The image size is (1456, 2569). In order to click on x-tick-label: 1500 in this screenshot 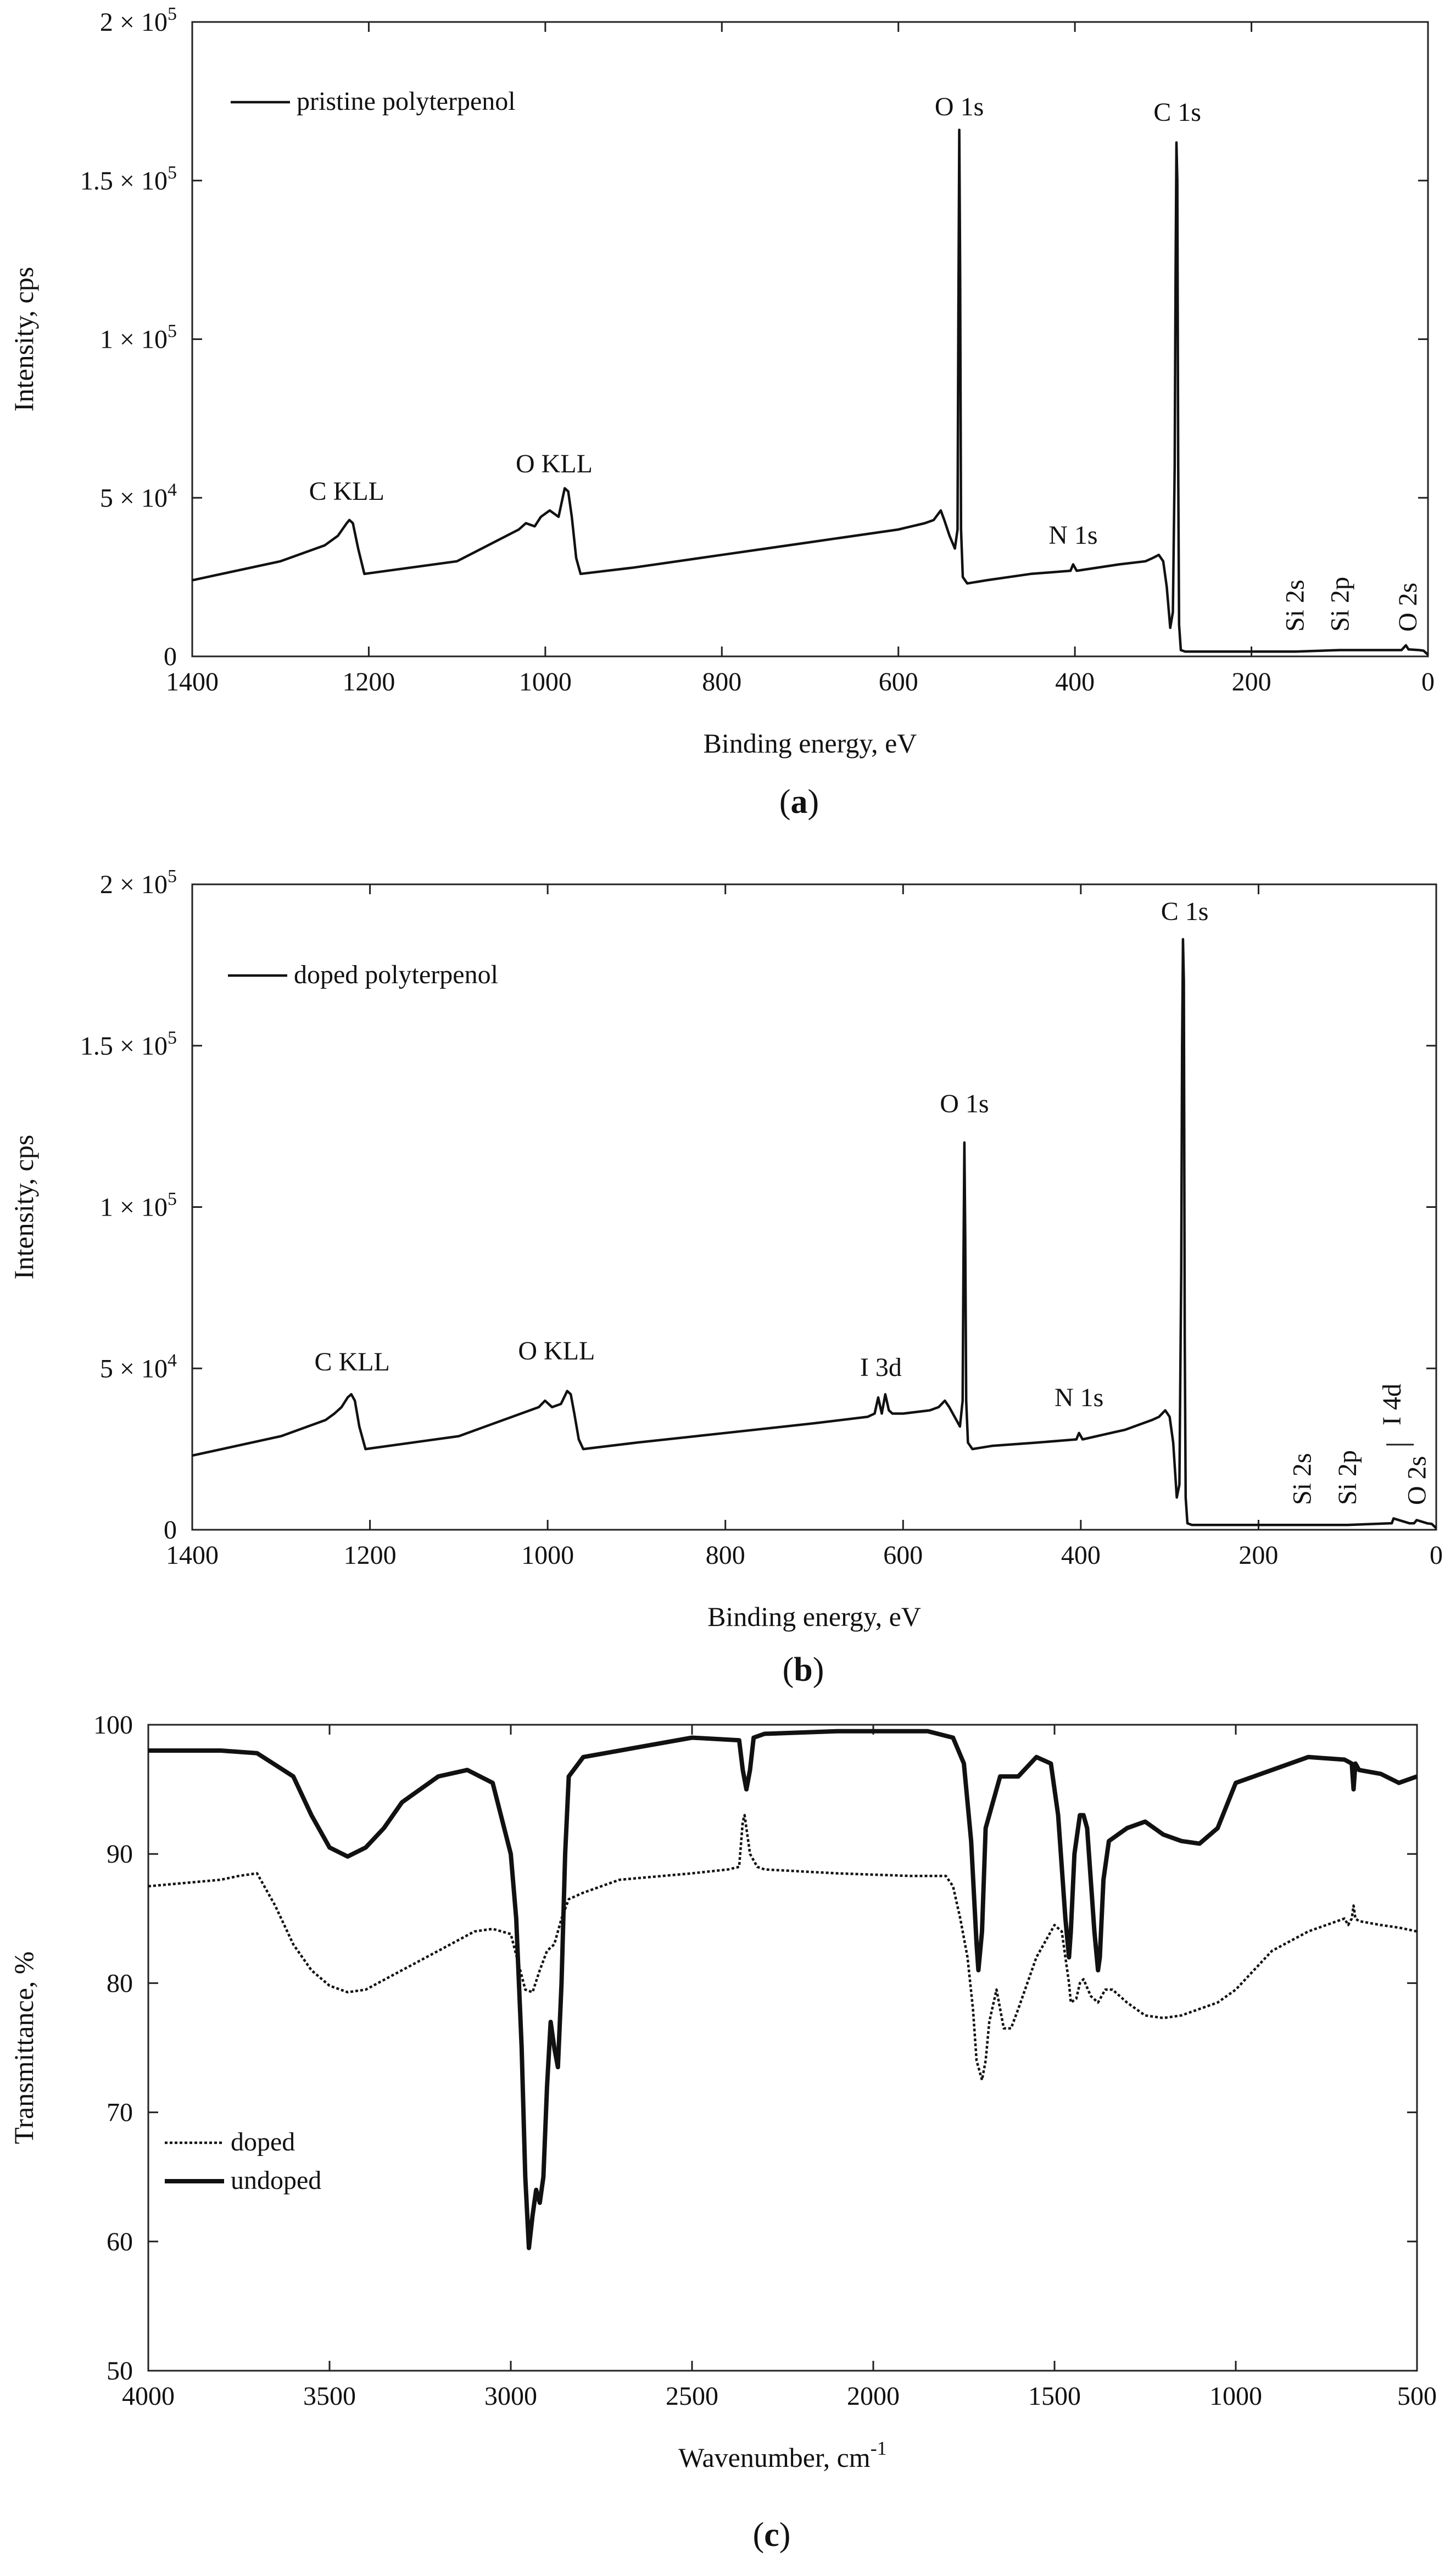, I will do `click(1054, 2396)`.